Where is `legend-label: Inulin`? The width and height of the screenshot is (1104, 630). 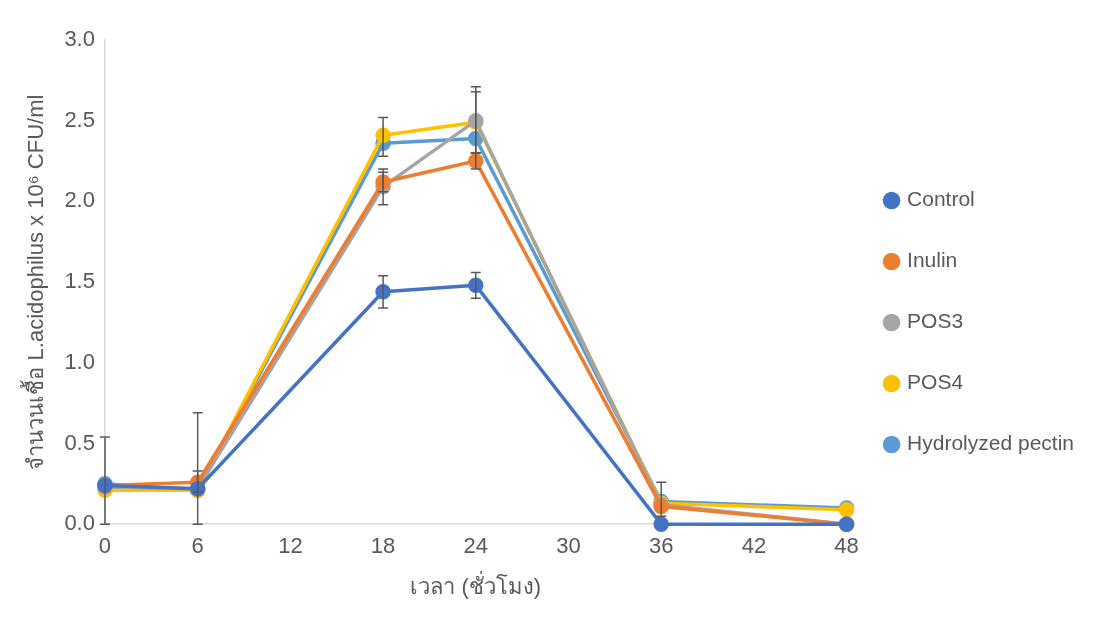
legend-label: Inulin is located at coordinates (932, 260).